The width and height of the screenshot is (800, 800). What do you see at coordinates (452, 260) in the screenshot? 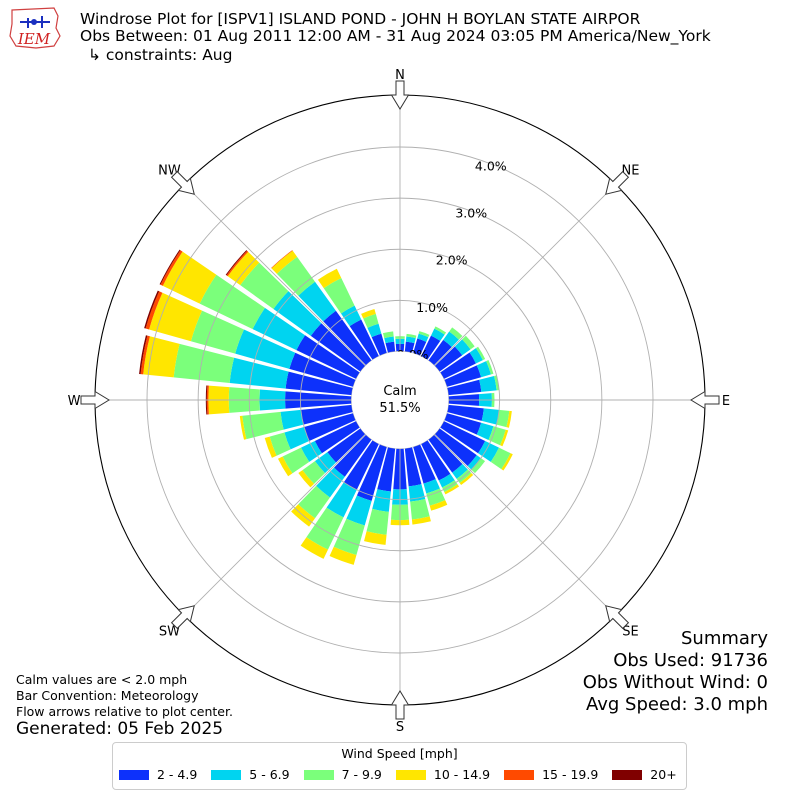
I see `radial-tick-label: 2.0%` at bounding box center [452, 260].